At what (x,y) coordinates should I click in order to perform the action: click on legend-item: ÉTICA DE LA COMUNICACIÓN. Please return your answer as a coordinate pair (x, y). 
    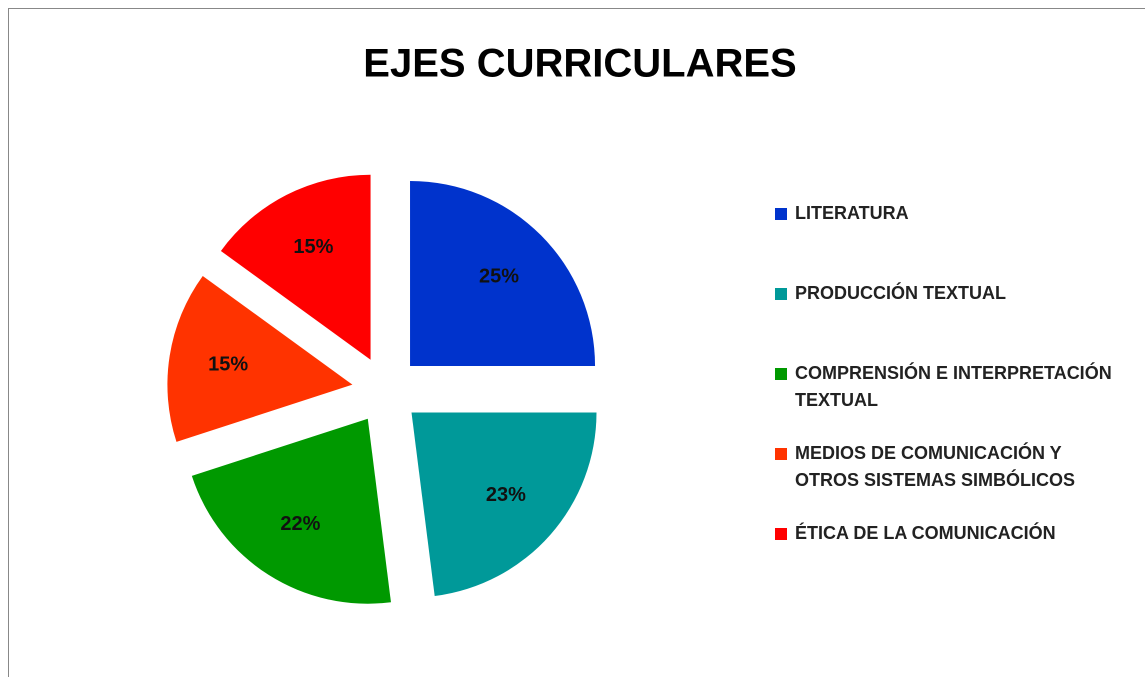
    Looking at the image, I should click on (950, 560).